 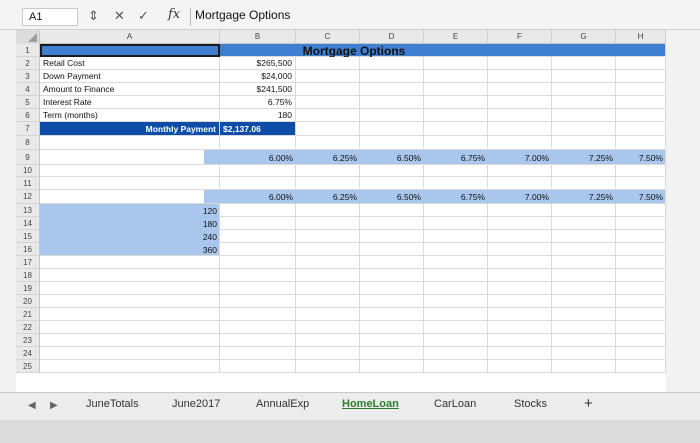 What do you see at coordinates (130, 89) in the screenshot?
I see `label-amount-to-finance: Amount to Finance` at bounding box center [130, 89].